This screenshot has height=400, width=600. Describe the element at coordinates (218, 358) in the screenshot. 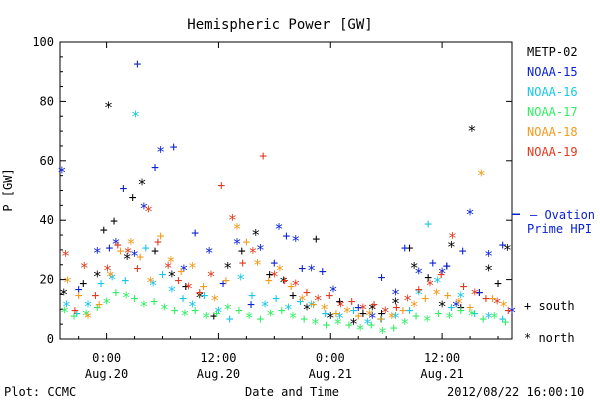

I see `x-tick-time-label: 12:00` at that location.